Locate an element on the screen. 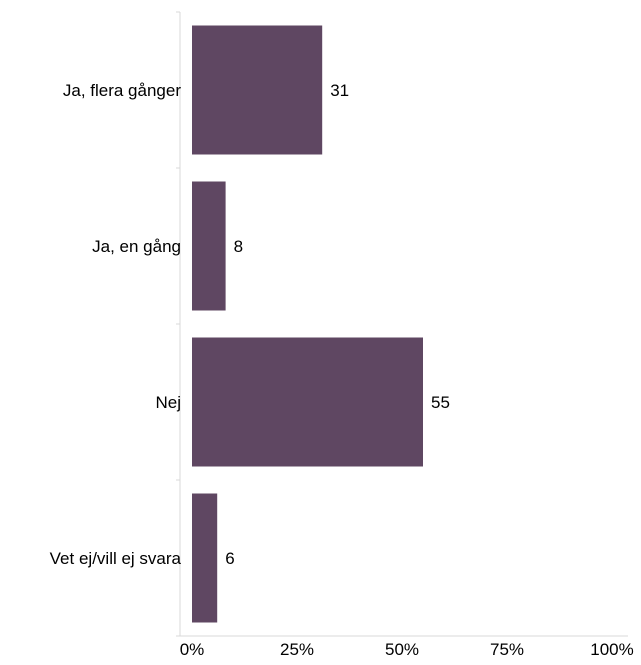 Image resolution: width=641 pixels, height=665 pixels. category-label: Ja, en gång is located at coordinates (136, 246).